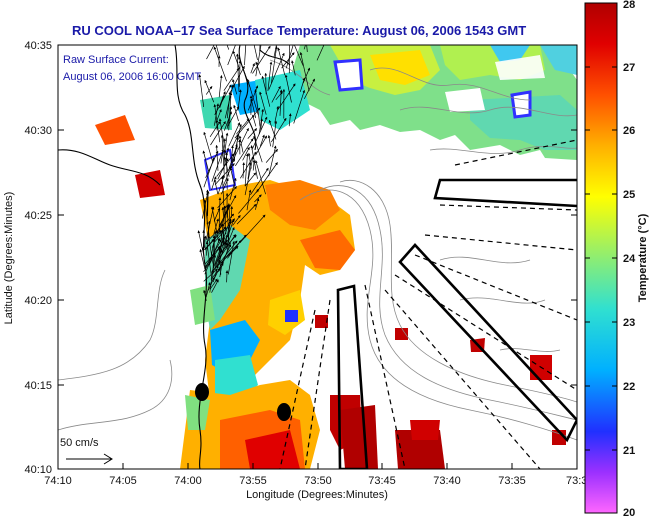 The width and height of the screenshot is (651, 518). Describe the element at coordinates (38, 470) in the screenshot. I see `y-tick-label: 40:10` at that location.